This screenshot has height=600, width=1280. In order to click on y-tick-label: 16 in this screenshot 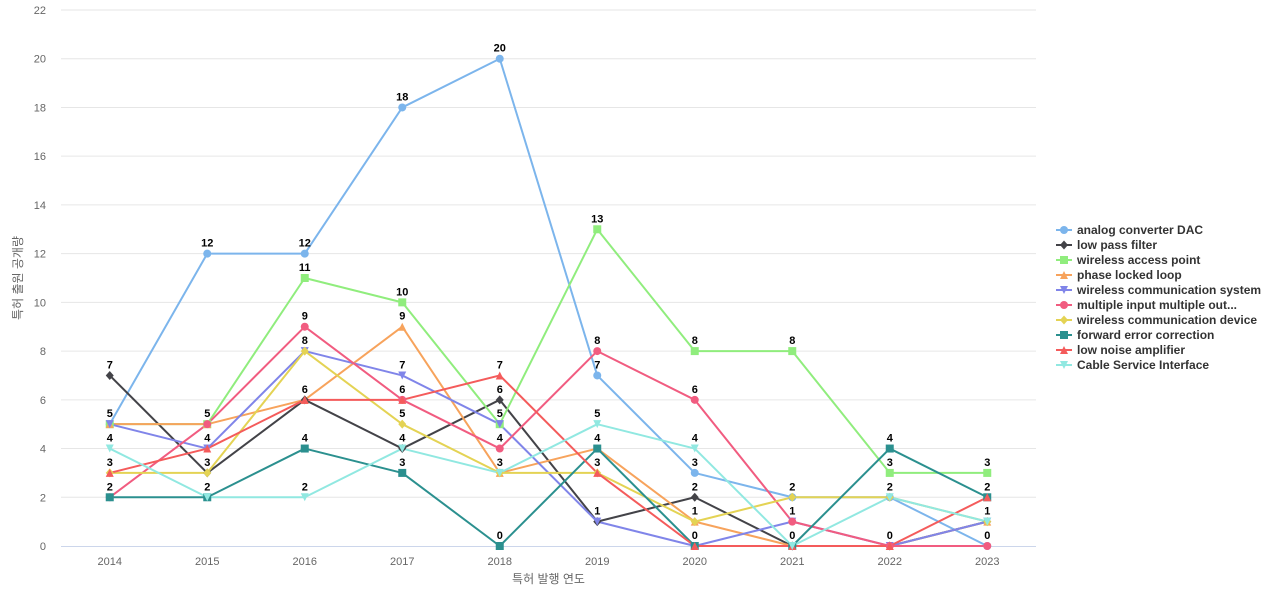, I will do `click(40, 157)`.